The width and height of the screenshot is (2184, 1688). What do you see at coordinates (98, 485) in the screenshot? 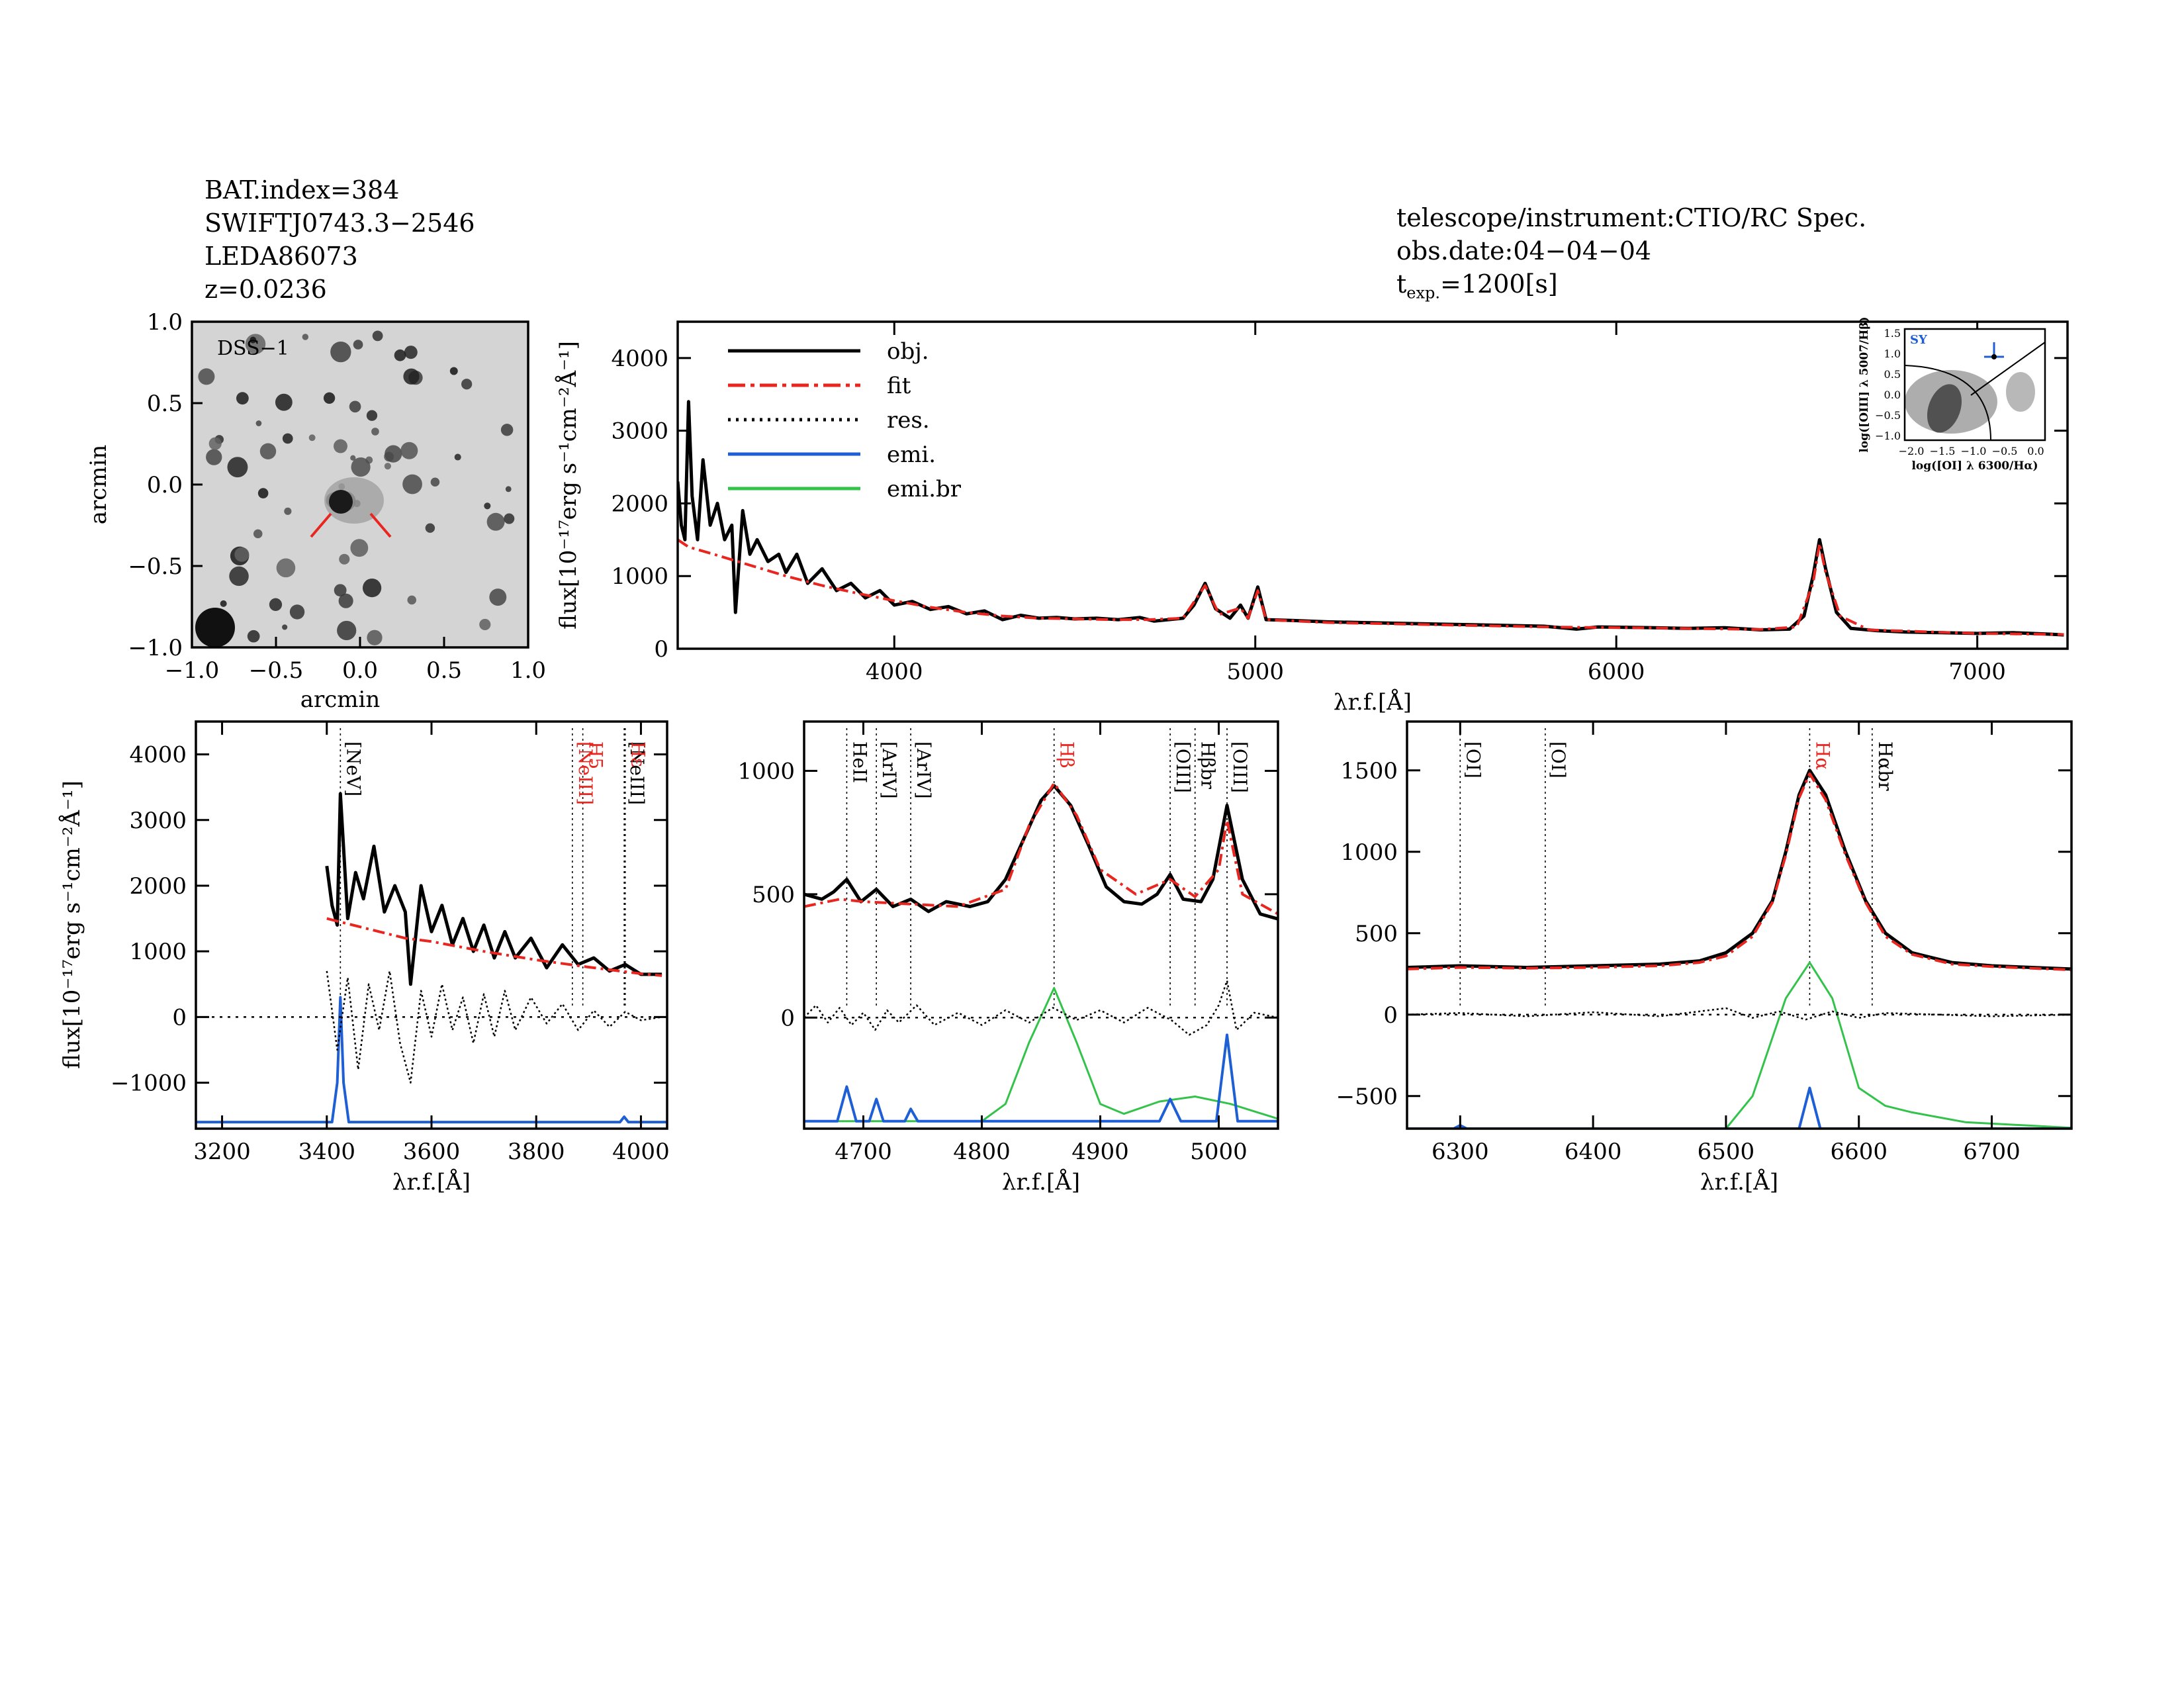
I see `y-axis-label: arcmin` at bounding box center [98, 485].